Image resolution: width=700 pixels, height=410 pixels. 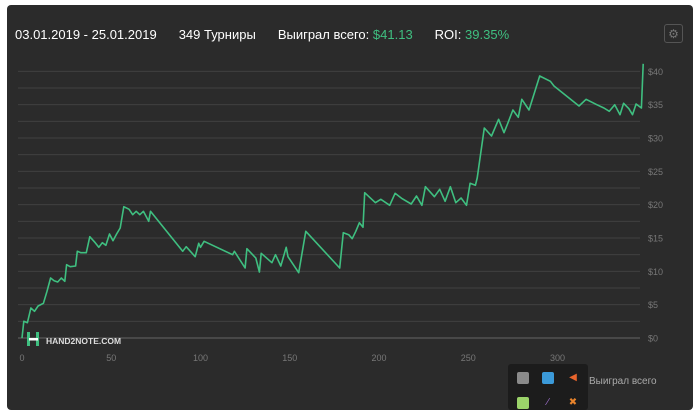 What do you see at coordinates (111, 358) in the screenshot?
I see `x-tick-label: 50` at bounding box center [111, 358].